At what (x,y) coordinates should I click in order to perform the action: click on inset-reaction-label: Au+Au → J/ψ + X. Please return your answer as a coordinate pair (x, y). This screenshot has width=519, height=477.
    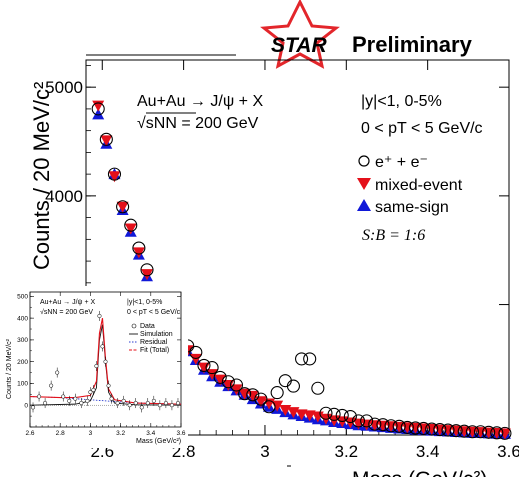
    Looking at the image, I should click on (68, 302).